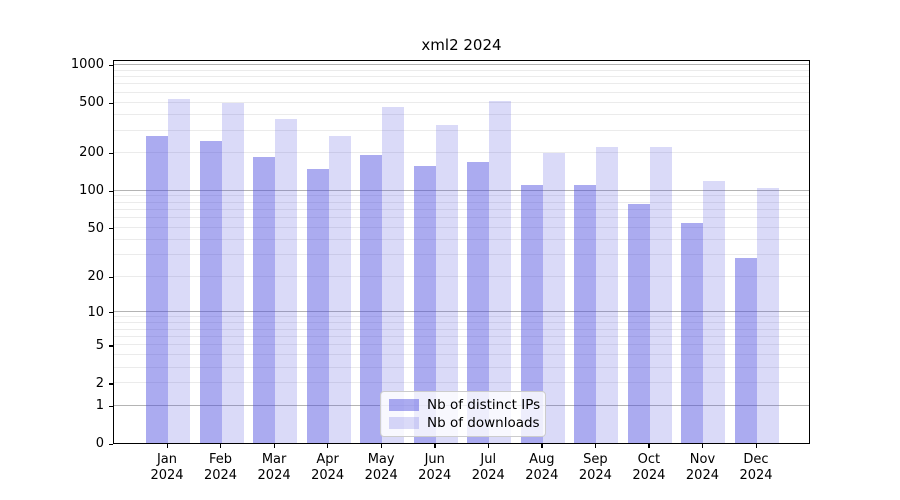 This screenshot has width=900, height=500. Describe the element at coordinates (99, 443) in the screenshot. I see `y-axis-tick-label: 0` at that location.